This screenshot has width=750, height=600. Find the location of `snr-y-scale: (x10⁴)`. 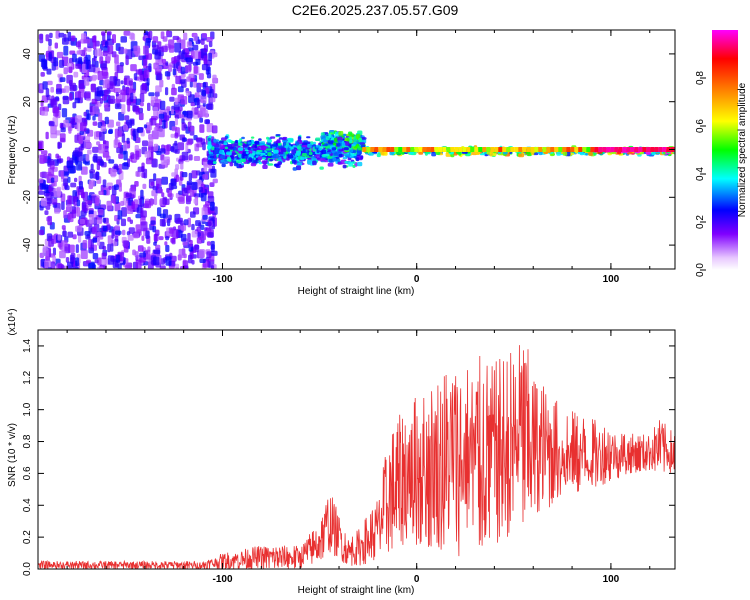

snr-y-scale: (x10⁴) is located at coordinates (12, 321).